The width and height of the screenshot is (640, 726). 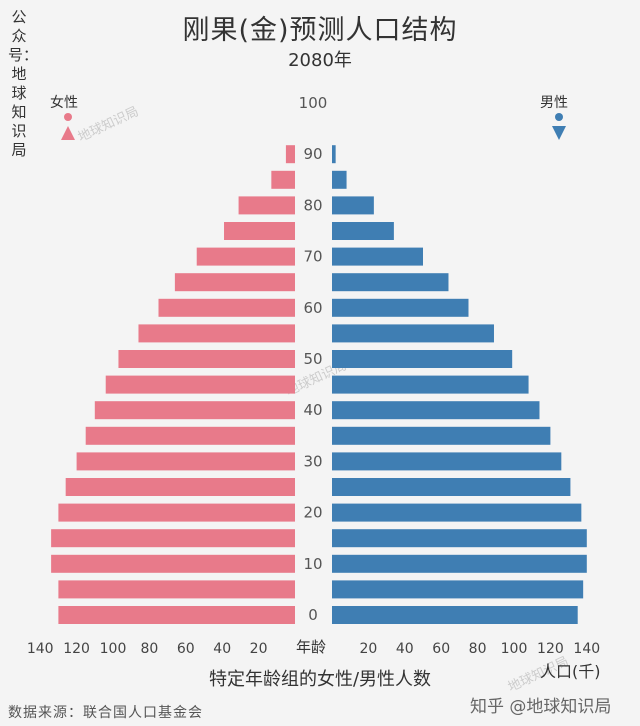 What do you see at coordinates (259, 649) in the screenshot?
I see `x-tick-label-left: 20` at bounding box center [259, 649].